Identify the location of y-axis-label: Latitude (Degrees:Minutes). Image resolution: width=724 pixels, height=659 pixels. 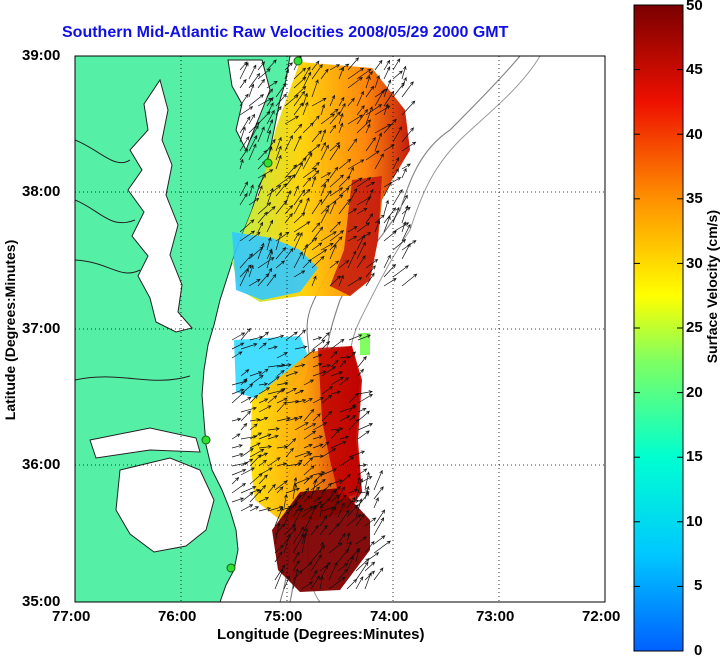
(10, 330).